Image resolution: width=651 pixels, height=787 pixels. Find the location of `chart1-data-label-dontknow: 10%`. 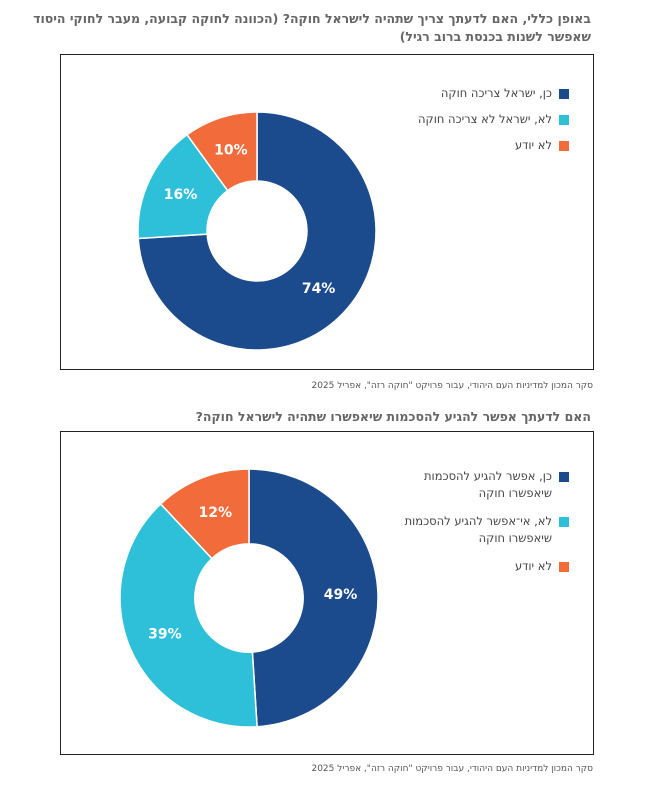

chart1-data-label-dontknow: 10% is located at coordinates (231, 151).